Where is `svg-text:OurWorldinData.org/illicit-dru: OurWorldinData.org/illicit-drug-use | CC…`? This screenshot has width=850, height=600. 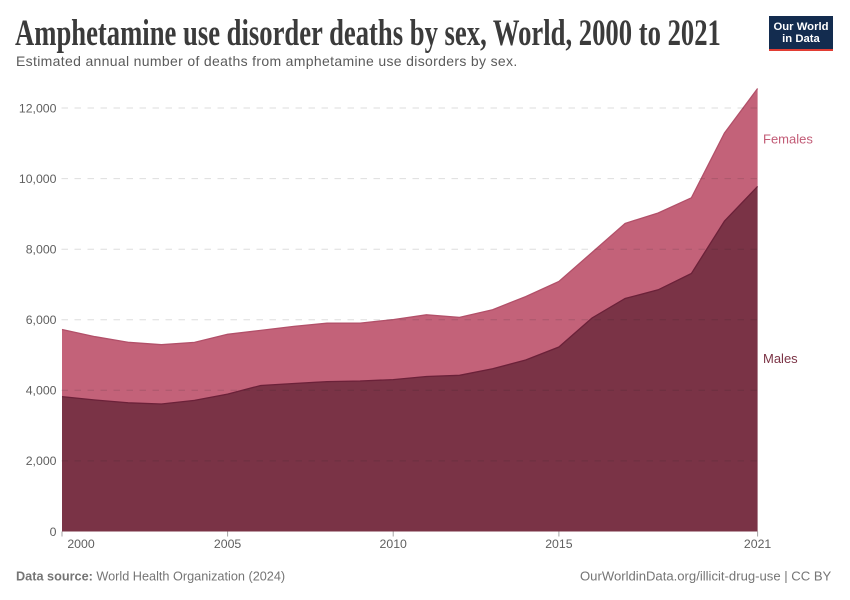 svg-text:OurWorldinData.org/illicit-dru: OurWorldinData.org/illicit-drug-use | CC… is located at coordinates (706, 576).